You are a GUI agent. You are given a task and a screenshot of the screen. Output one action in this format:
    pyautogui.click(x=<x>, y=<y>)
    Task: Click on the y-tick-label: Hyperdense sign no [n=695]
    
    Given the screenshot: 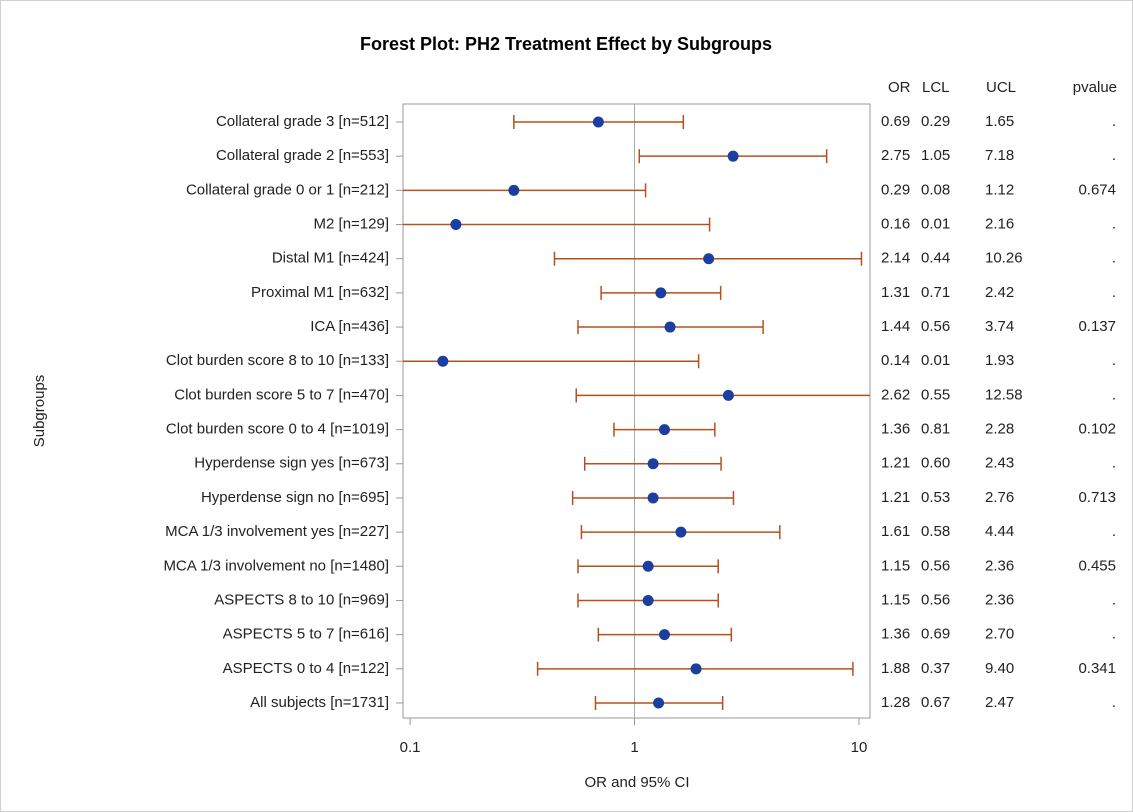 What is the action you would take?
    pyautogui.click(x=295, y=497)
    